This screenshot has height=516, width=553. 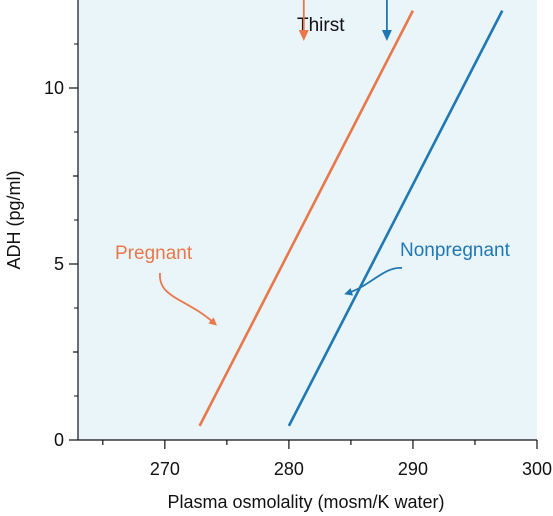 What do you see at coordinates (413, 469) in the screenshot?
I see `x-tick-label: 290` at bounding box center [413, 469].